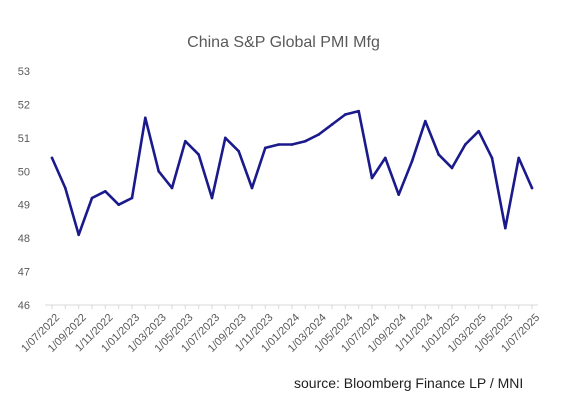 This screenshot has width=567, height=418. Describe the element at coordinates (24, 172) in the screenshot. I see `y-tick-label: 50` at that location.